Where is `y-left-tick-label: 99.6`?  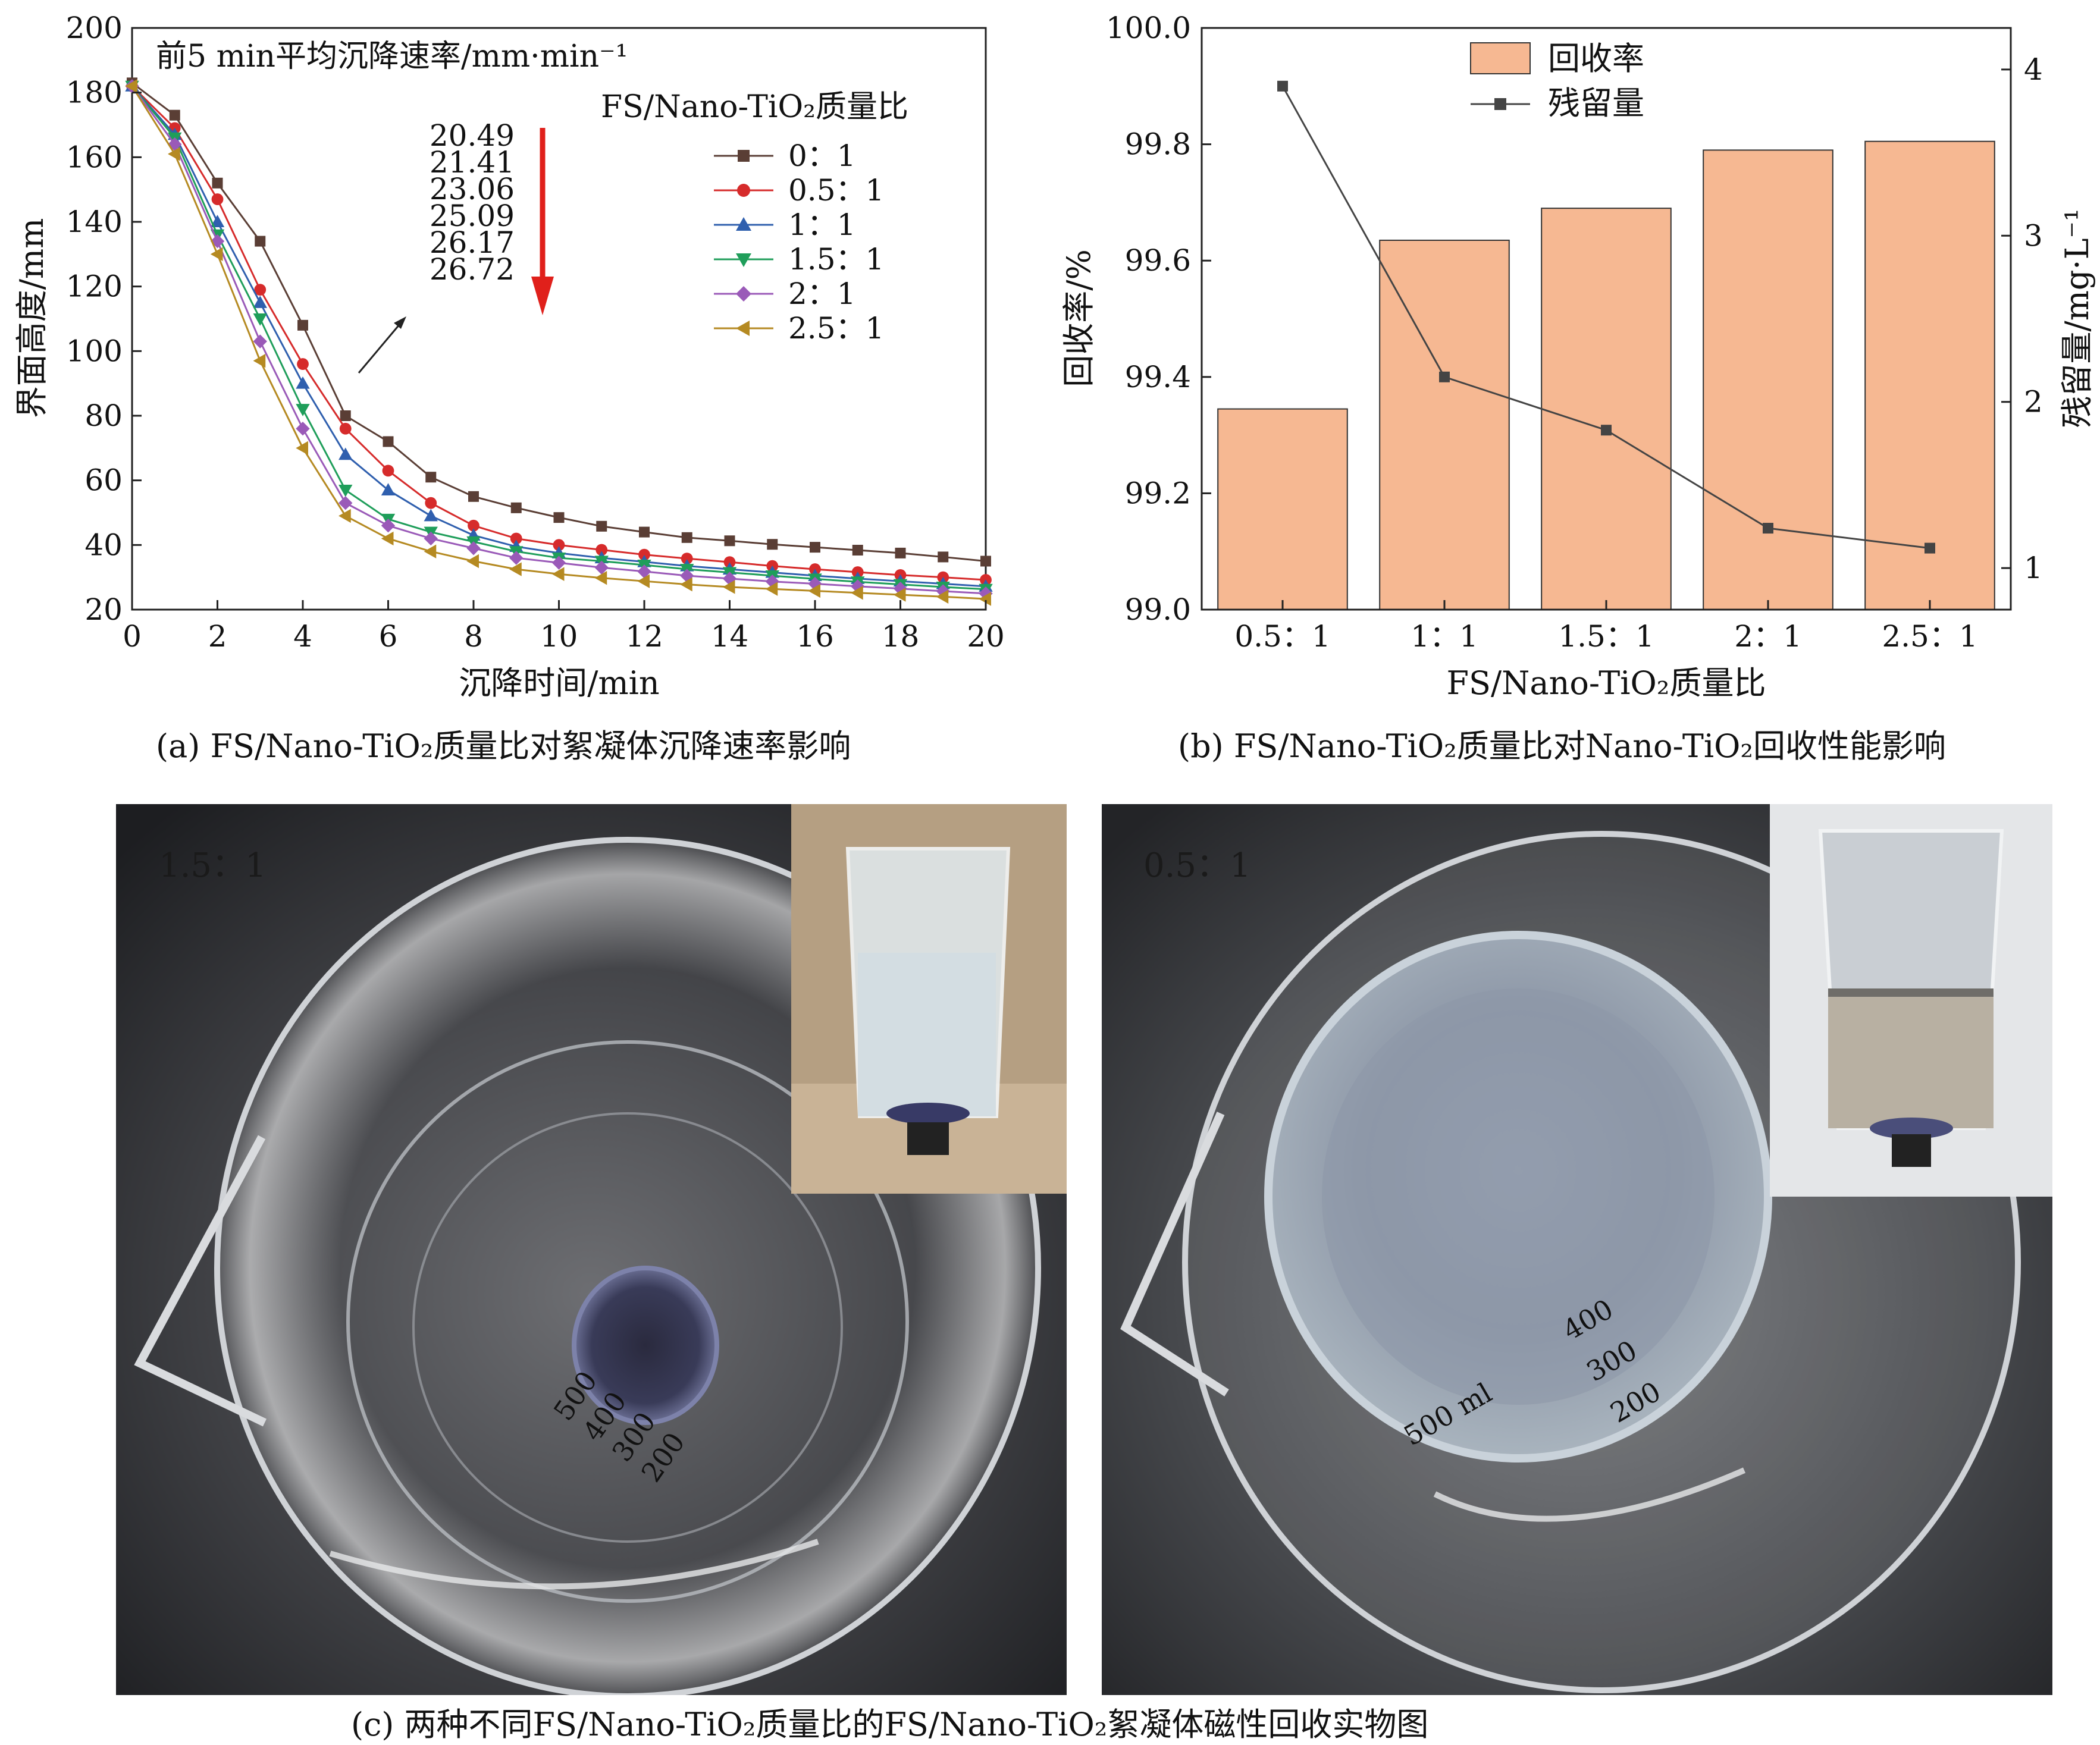
y-left-tick-label: 99.6 is located at coordinates (1158, 260).